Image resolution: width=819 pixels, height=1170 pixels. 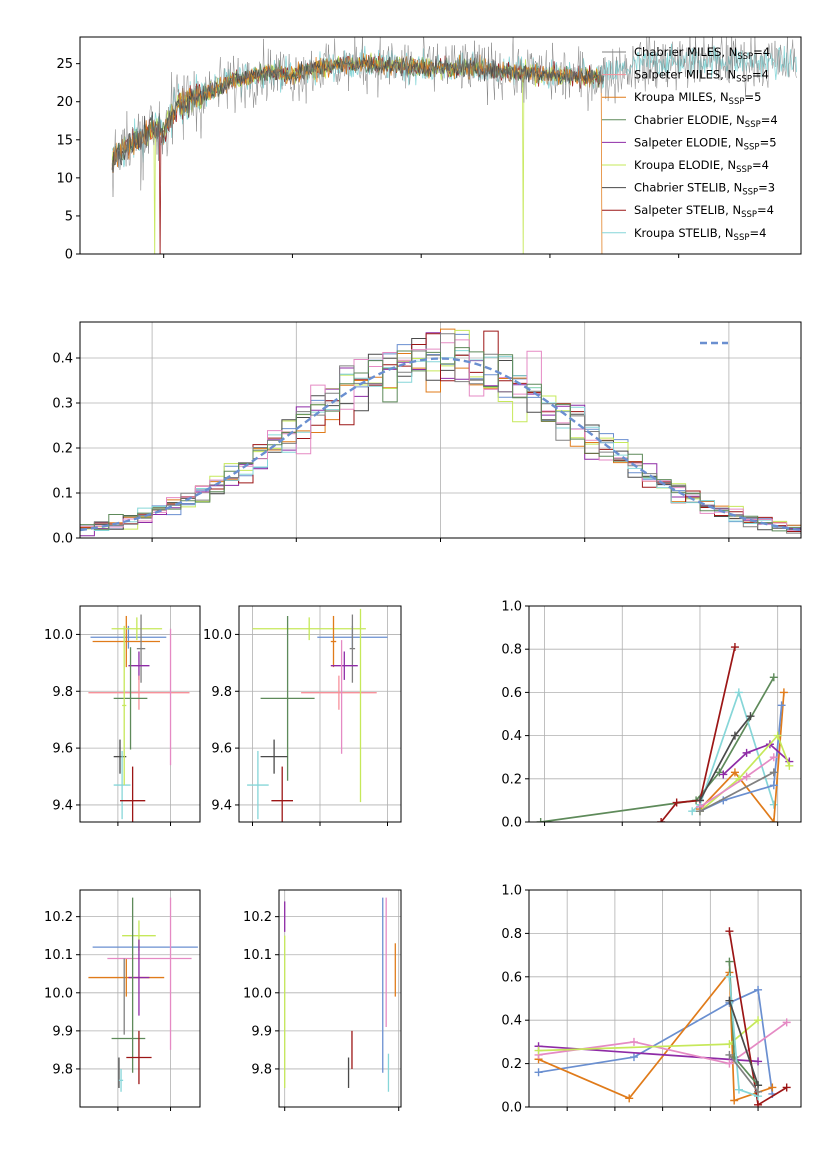 What do you see at coordinates (689, 142) in the screenshot?
I see `legend-label: Salpeter ELODIE, N` at bounding box center [689, 142].